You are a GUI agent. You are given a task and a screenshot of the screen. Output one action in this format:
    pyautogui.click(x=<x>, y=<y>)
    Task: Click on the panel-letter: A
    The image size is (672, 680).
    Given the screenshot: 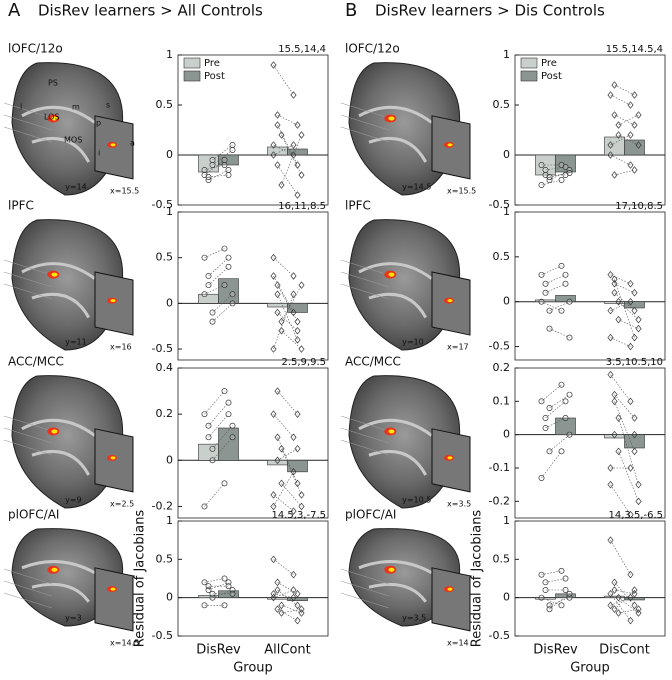 What is the action you would take?
    pyautogui.click(x=14, y=10)
    